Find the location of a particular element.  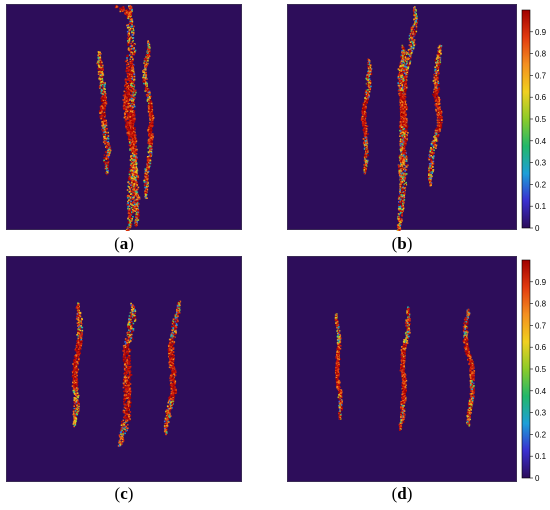

caption-b: (b) is located at coordinates (402, 243).